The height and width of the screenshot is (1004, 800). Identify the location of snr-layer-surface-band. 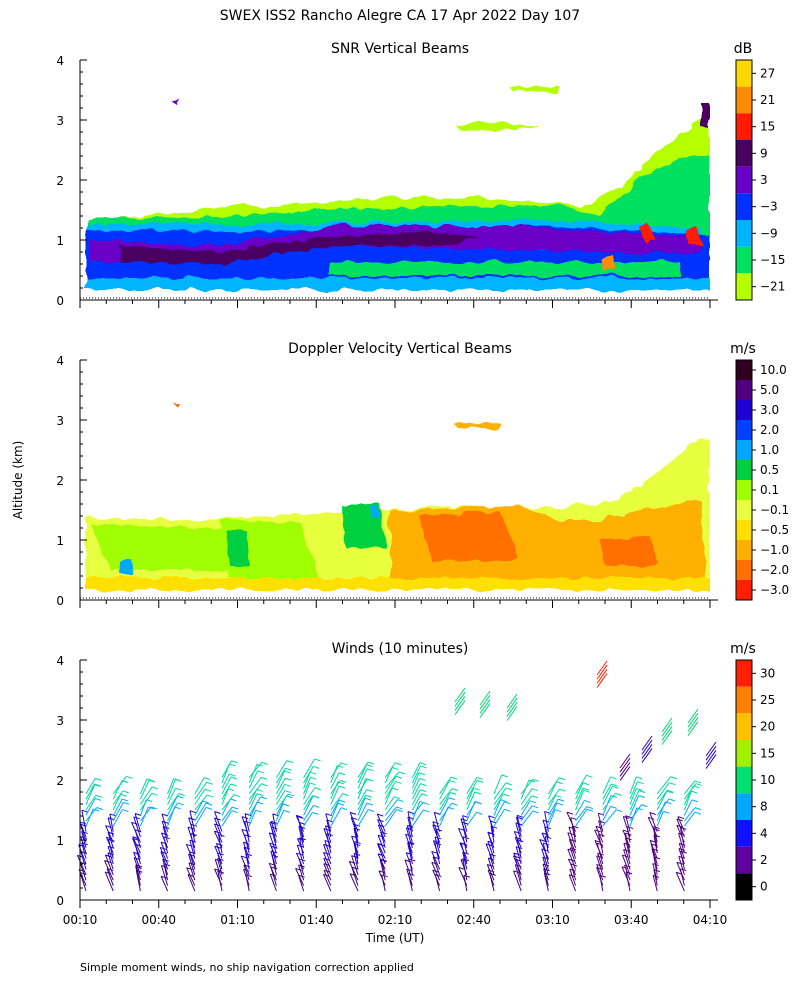
(505, 269).